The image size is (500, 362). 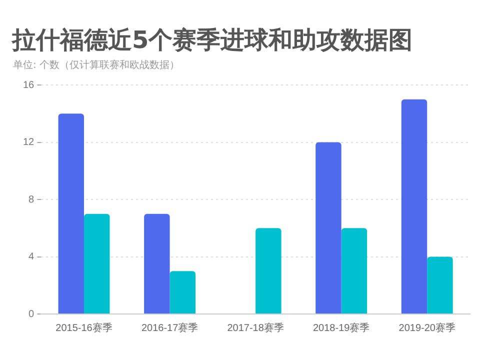 What do you see at coordinates (341, 328) in the screenshot?
I see `x-tick-label: 2018-19赛季` at bounding box center [341, 328].